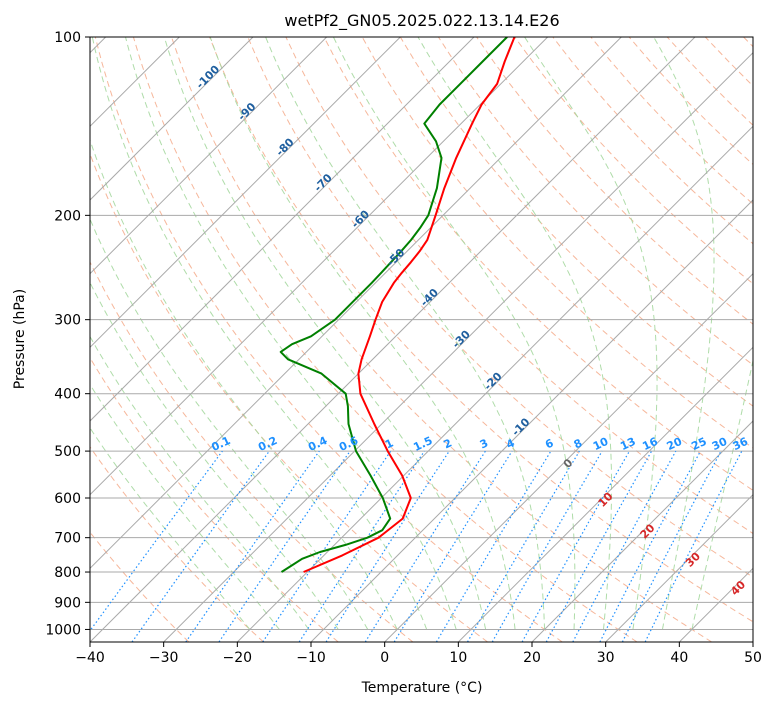 This screenshot has height=708, width=775. Describe the element at coordinates (458, 658) in the screenshot. I see `x-tick-label: 10` at that location.